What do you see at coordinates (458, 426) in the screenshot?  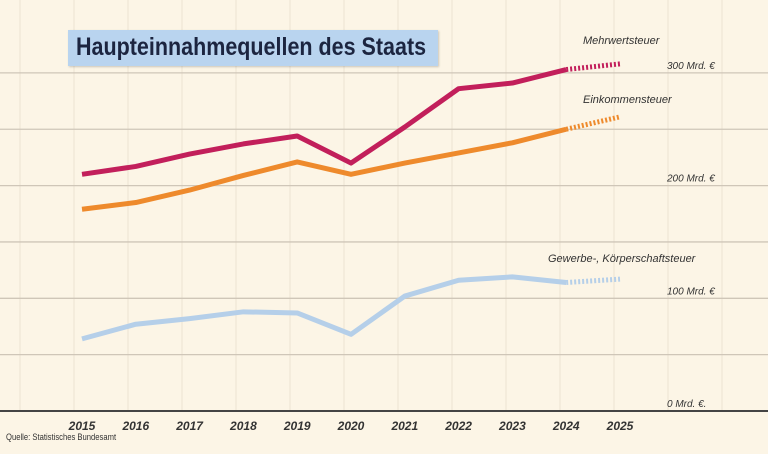 I see `x-tick-label: 2022` at bounding box center [458, 426].